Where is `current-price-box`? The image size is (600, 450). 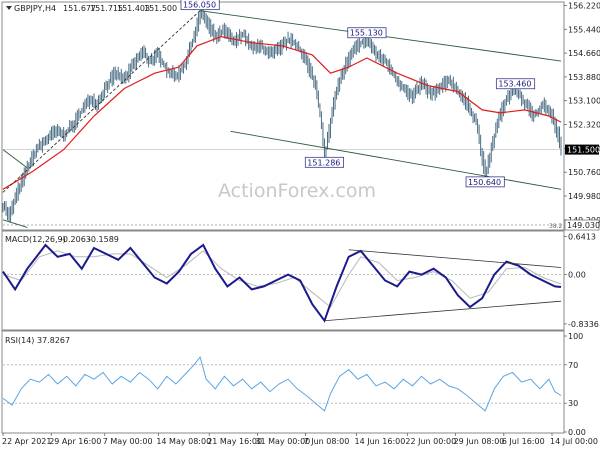 current-price-box is located at coordinates (582, 149).